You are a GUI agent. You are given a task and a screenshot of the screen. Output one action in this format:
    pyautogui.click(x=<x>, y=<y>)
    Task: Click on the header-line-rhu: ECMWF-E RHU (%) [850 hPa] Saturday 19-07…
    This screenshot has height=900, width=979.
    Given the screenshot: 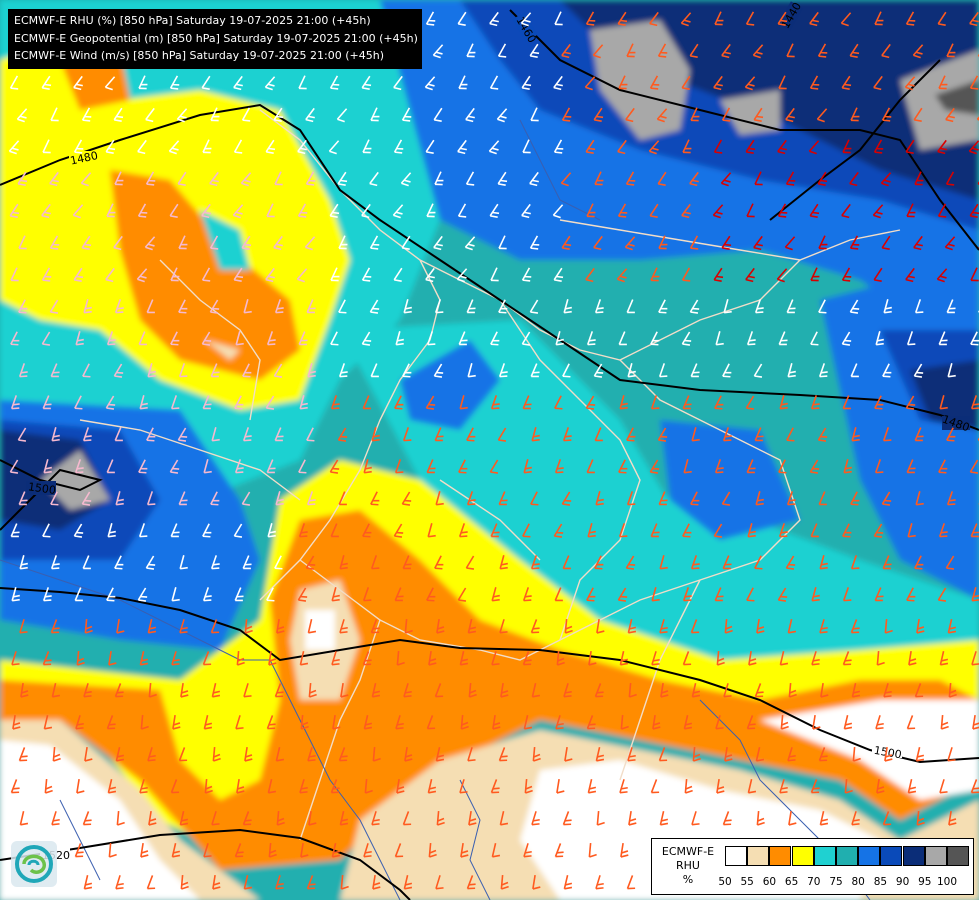 What is the action you would take?
    pyautogui.click(x=192, y=20)
    